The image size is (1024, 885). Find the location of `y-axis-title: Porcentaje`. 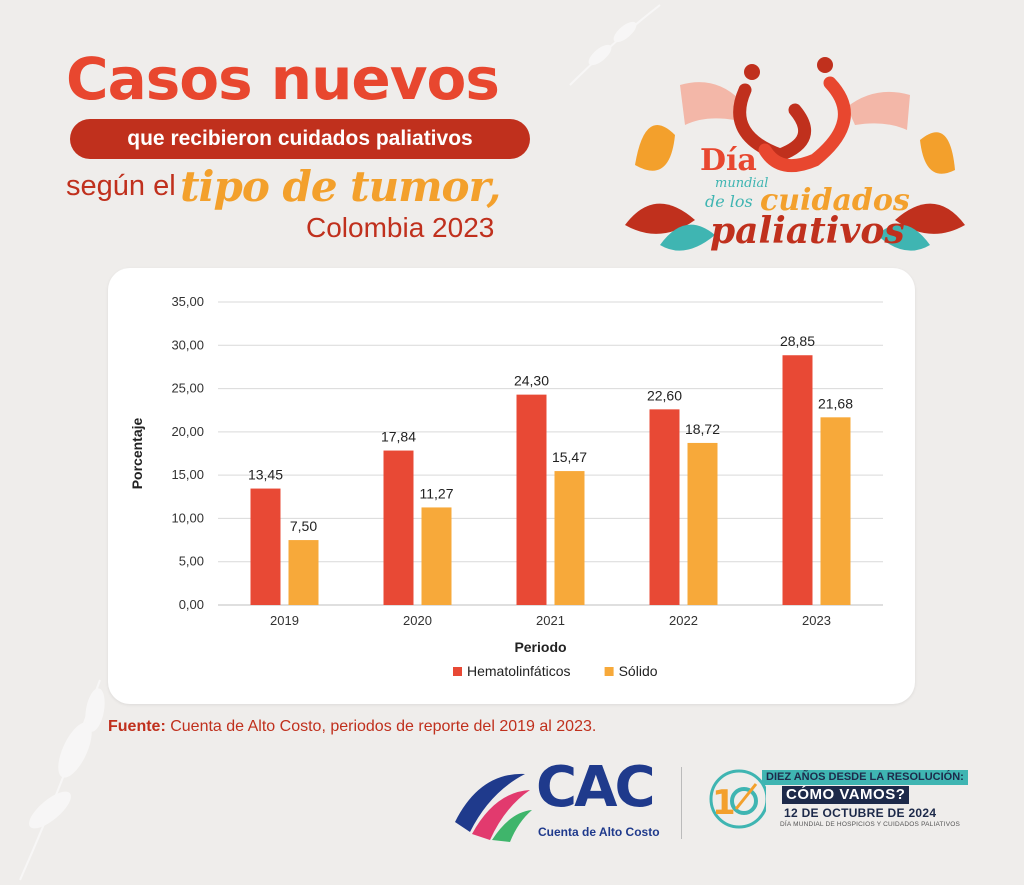

y-axis-title: Porcentaje is located at coordinates (137, 453).